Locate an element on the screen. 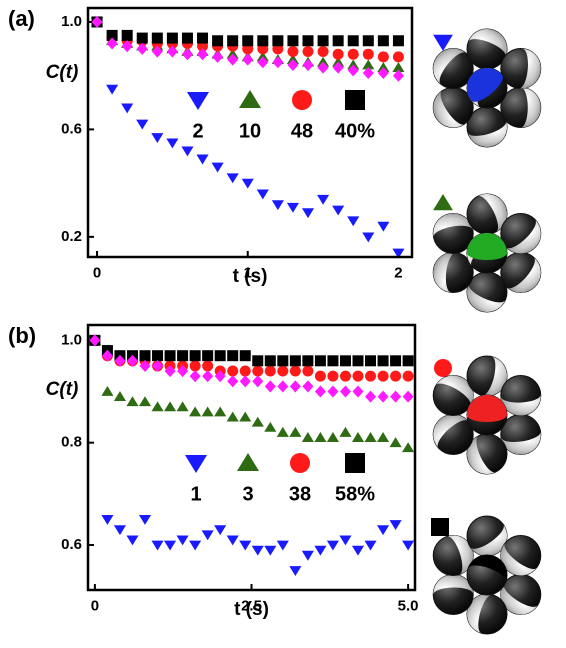 The image size is (566, 648). legend-label: 48 is located at coordinates (302, 131).